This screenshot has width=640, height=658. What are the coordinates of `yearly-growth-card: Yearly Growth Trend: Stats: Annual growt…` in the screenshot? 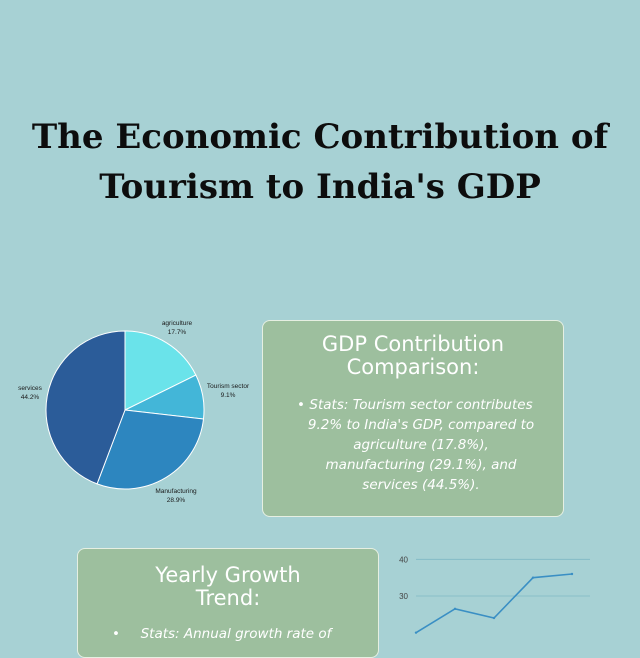 It's located at (228, 603).